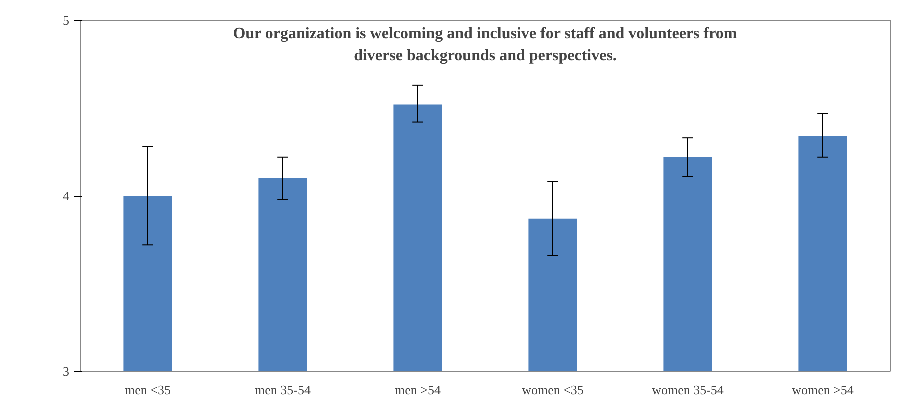 The width and height of the screenshot is (919, 405). I want to click on x-tick-label: men >54, so click(418, 390).